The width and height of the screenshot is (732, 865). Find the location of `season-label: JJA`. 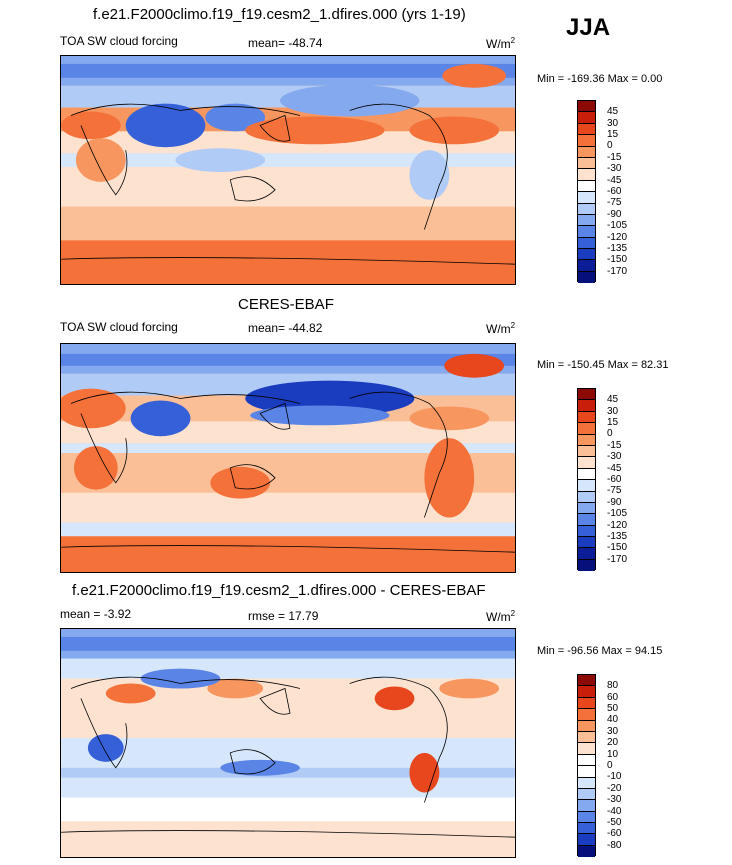

season-label: JJA is located at coordinates (588, 27).